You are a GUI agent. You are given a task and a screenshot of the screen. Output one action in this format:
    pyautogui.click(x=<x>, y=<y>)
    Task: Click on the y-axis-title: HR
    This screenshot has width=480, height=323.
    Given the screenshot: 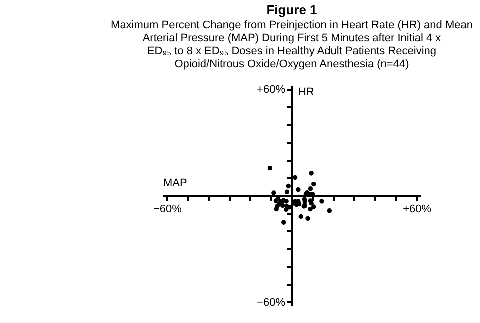 What is the action you would take?
    pyautogui.click(x=306, y=92)
    